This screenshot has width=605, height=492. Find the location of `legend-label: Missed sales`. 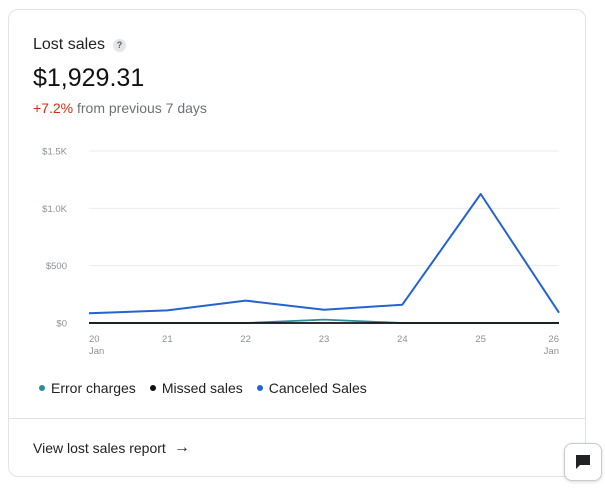

legend-label: Missed sales is located at coordinates (202, 388).